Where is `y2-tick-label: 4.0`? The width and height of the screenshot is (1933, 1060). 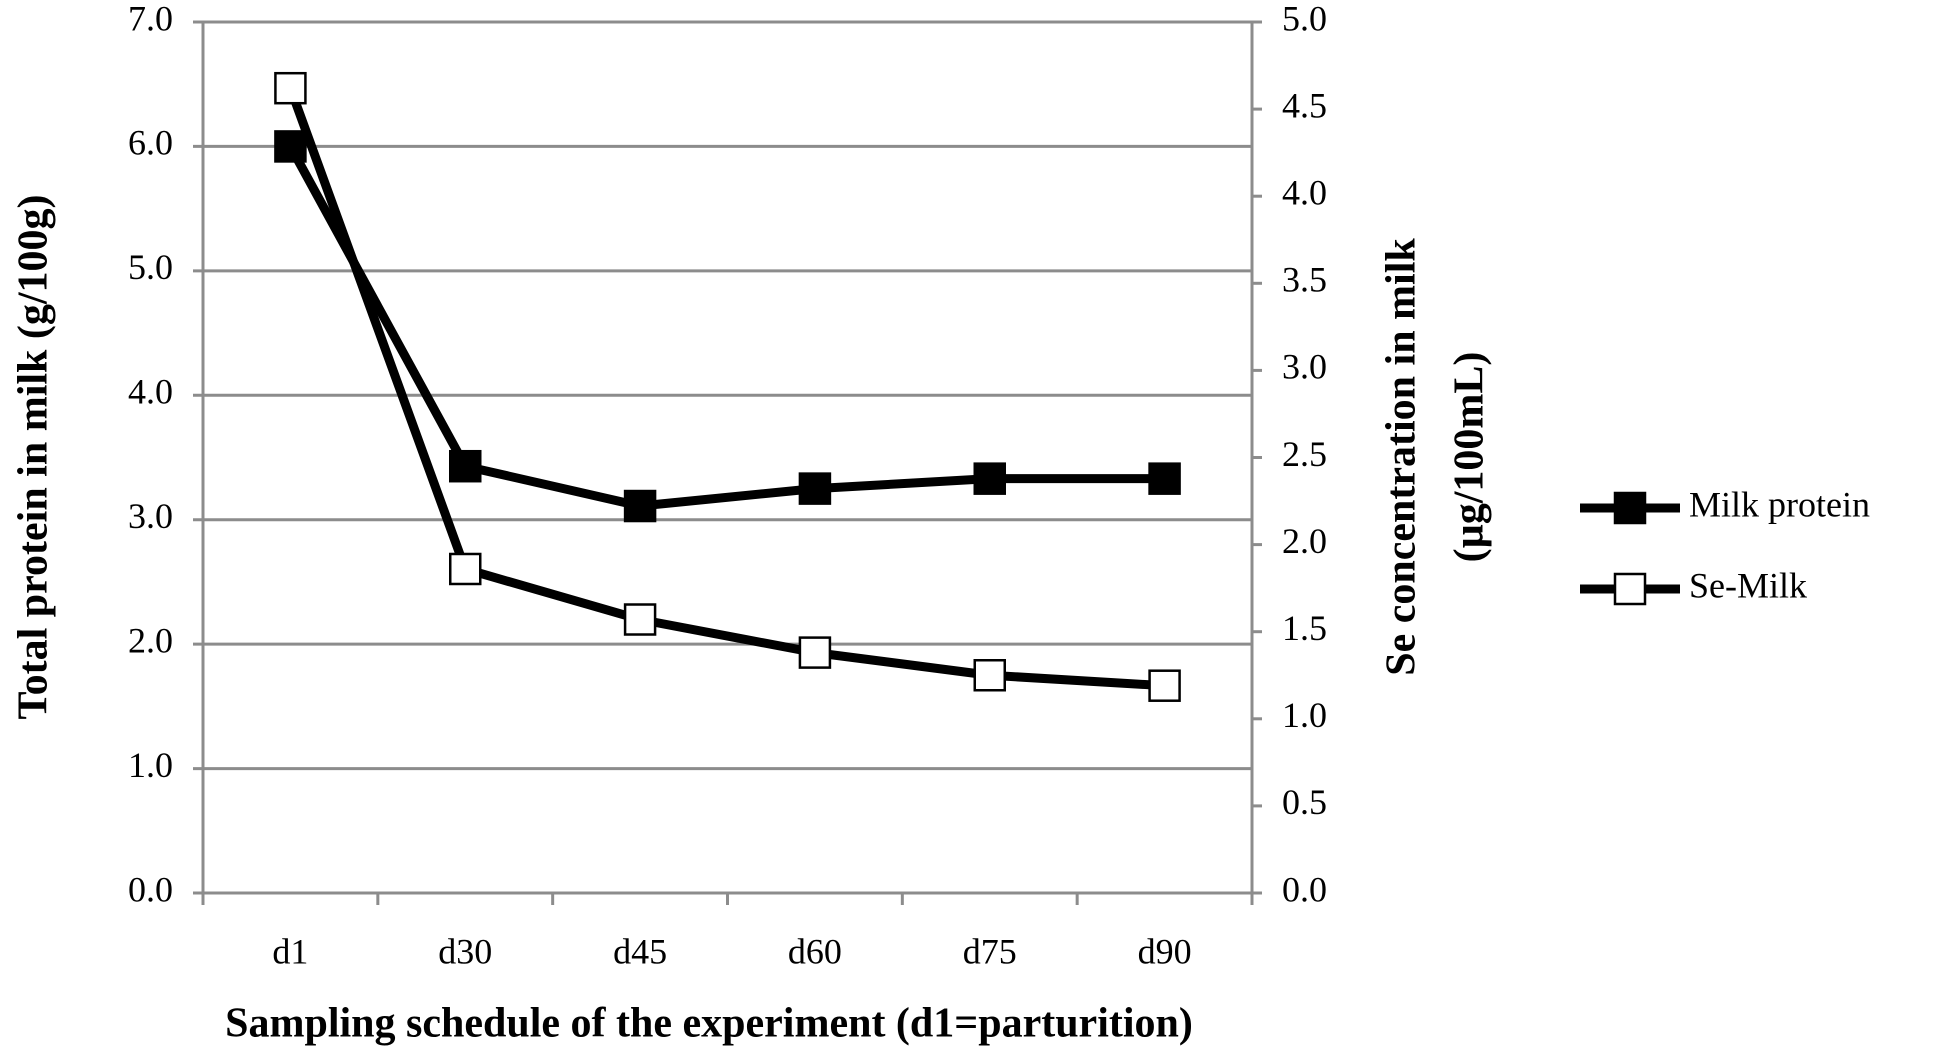
y2-tick-label: 4.0 is located at coordinates (1304, 192).